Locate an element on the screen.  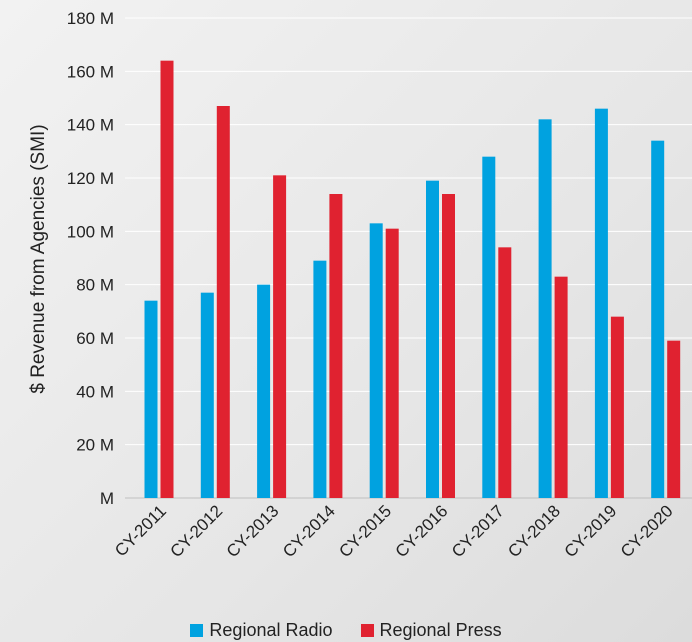
x-tick-label: CY-2014 is located at coordinates (309, 531).